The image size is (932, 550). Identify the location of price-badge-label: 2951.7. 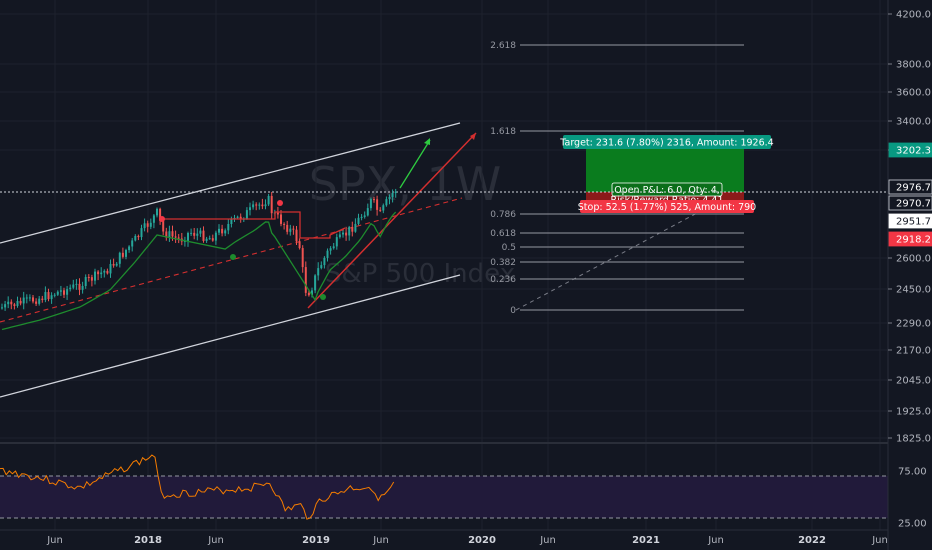
(913, 222).